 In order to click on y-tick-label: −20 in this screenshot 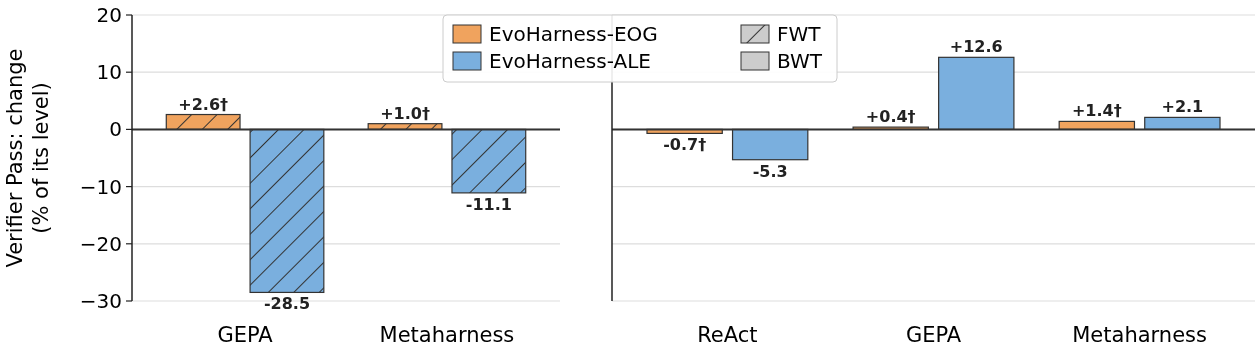, I will do `click(100, 243)`.